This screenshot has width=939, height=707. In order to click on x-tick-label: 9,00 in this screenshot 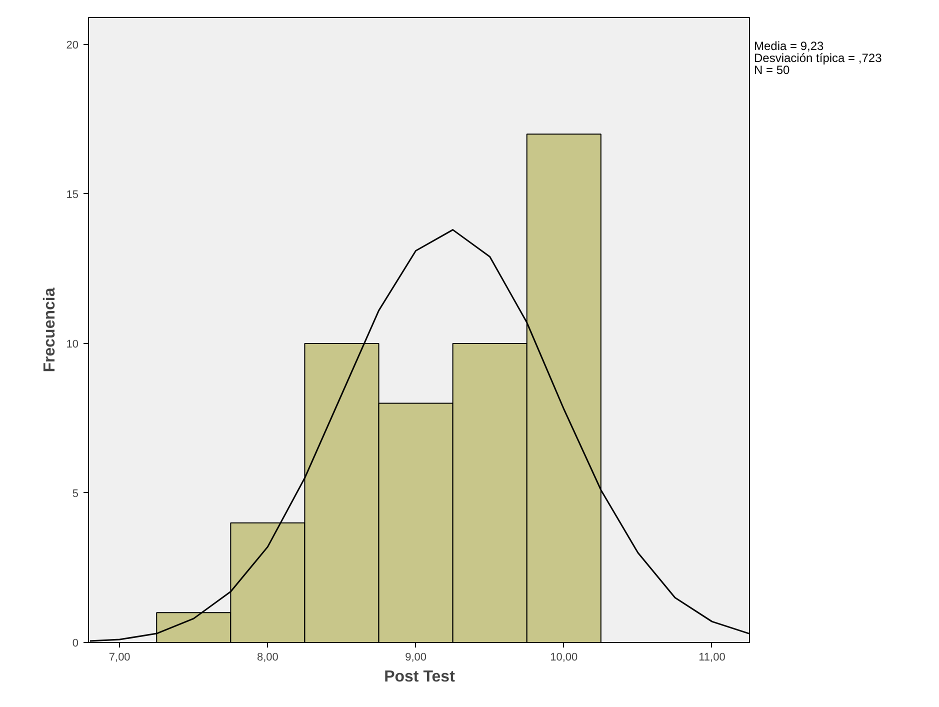, I will do `click(416, 658)`.